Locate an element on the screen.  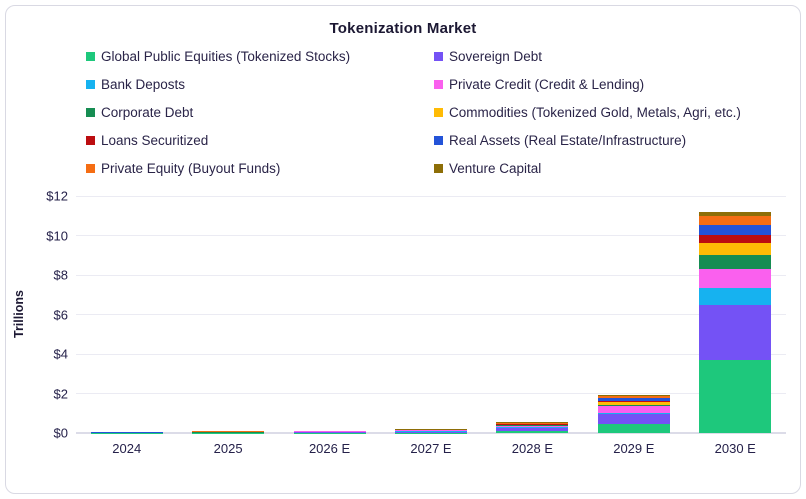
legend-label: Loans Securitized is located at coordinates (155, 140).